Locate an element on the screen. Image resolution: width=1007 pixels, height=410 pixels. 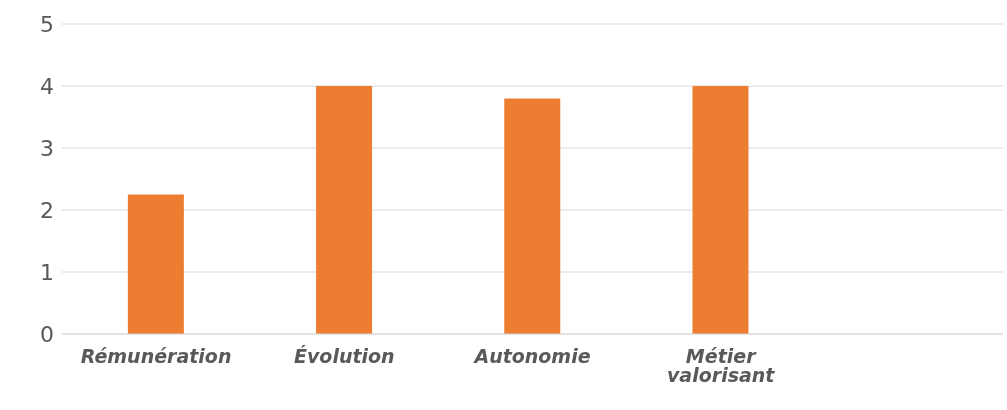
y-tick-label: 4 is located at coordinates (47, 86).